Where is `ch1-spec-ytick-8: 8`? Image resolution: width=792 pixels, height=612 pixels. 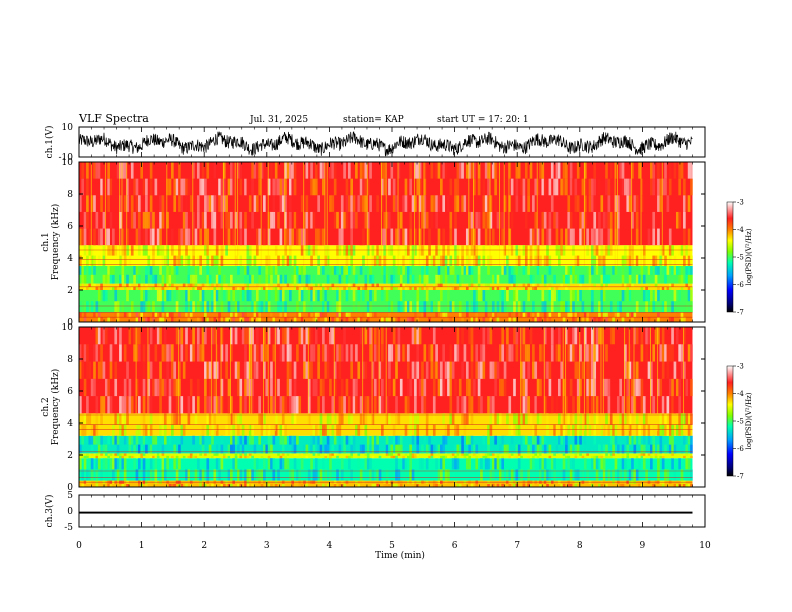
ch1-spec-ytick-8: 8 is located at coordinates (70, 195).